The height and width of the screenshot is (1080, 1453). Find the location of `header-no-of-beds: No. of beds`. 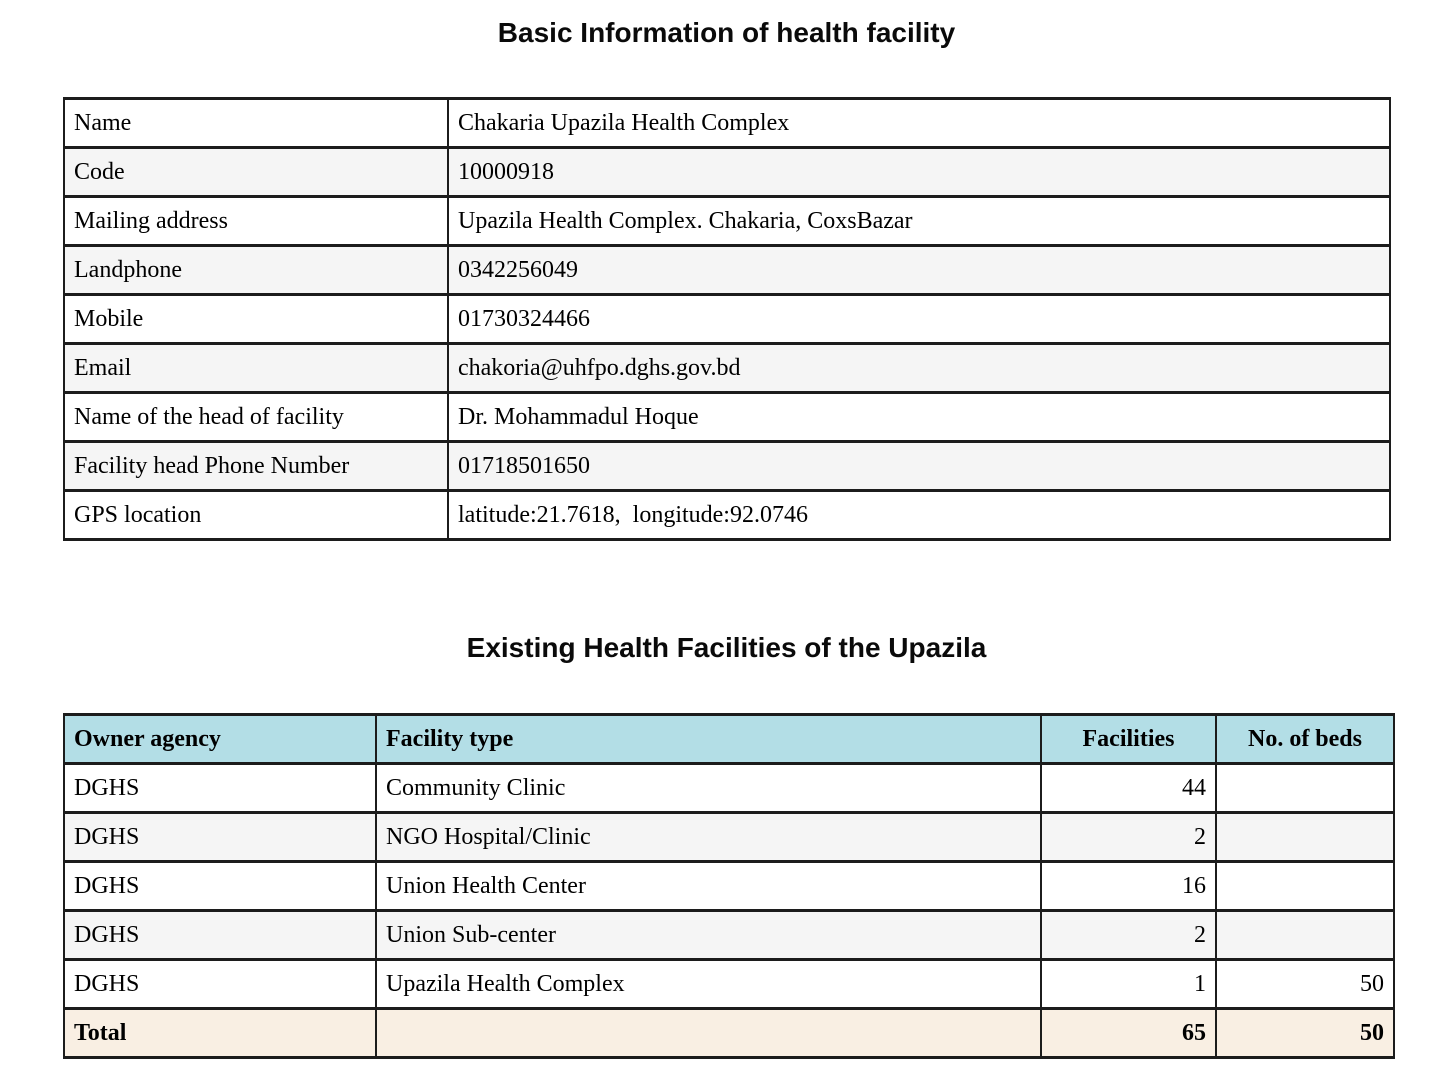

header-no-of-beds: No. of beds is located at coordinates (1305, 739).